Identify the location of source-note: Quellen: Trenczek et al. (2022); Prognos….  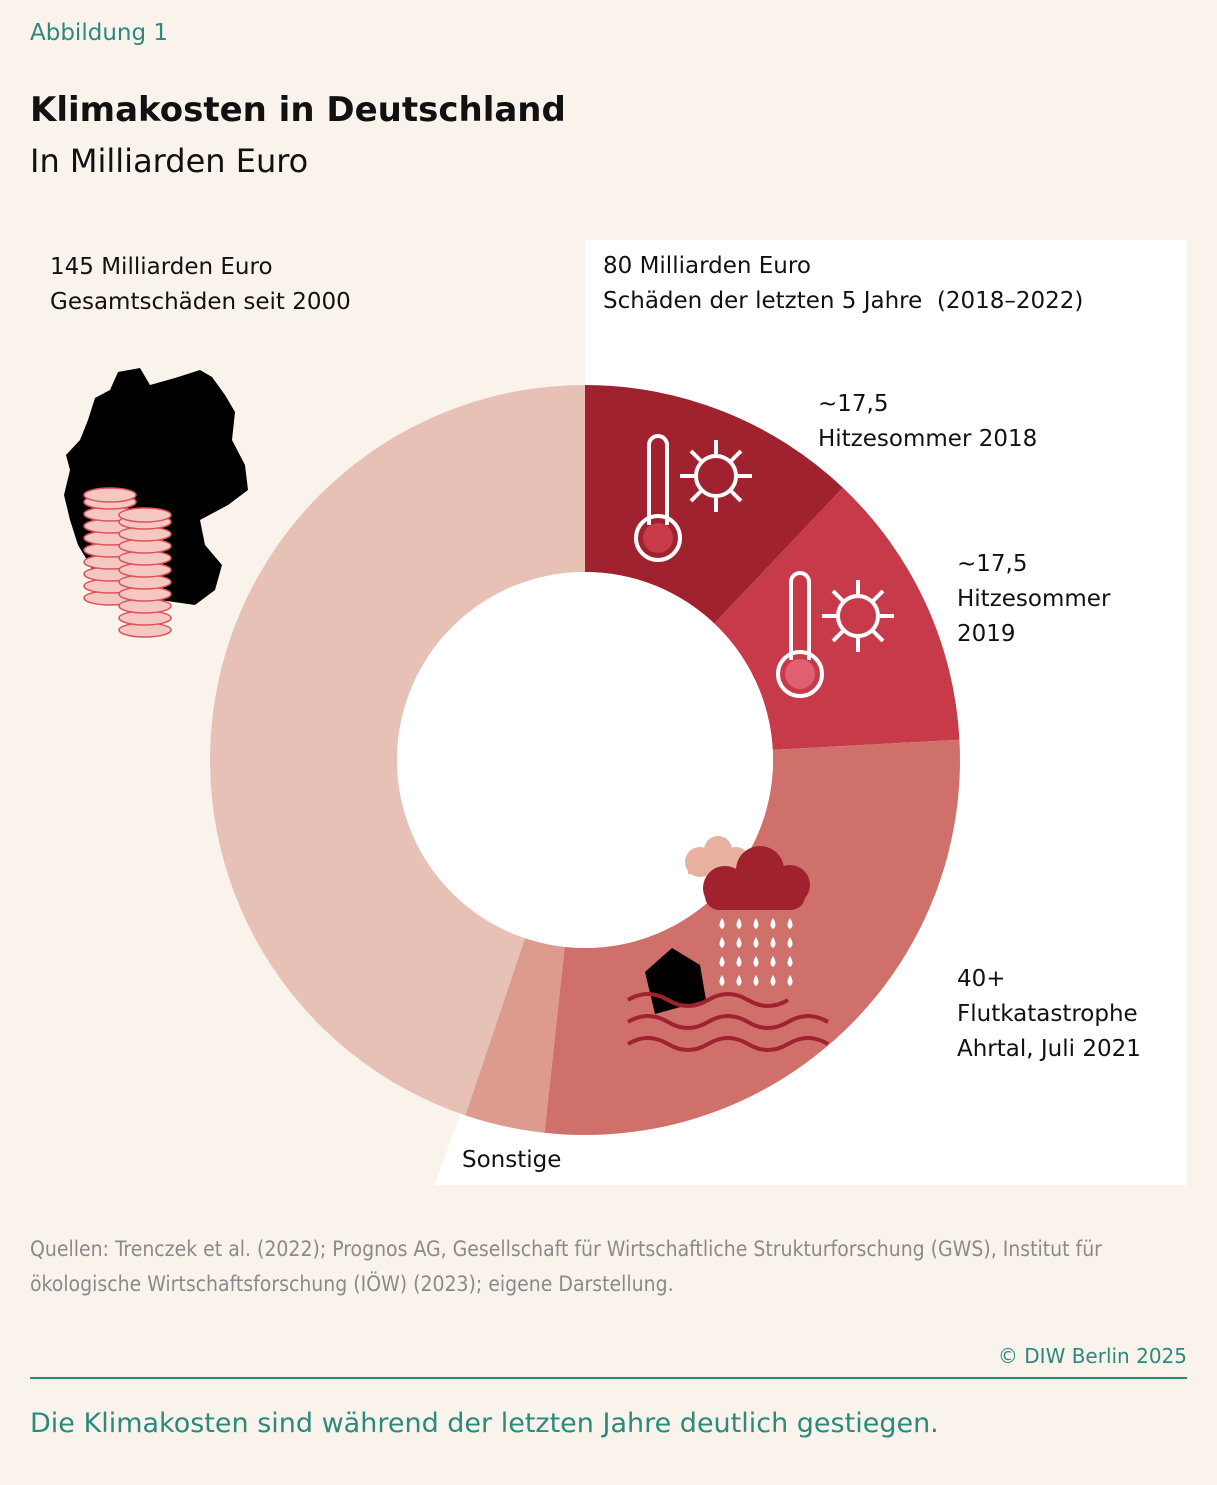
(566, 1266).